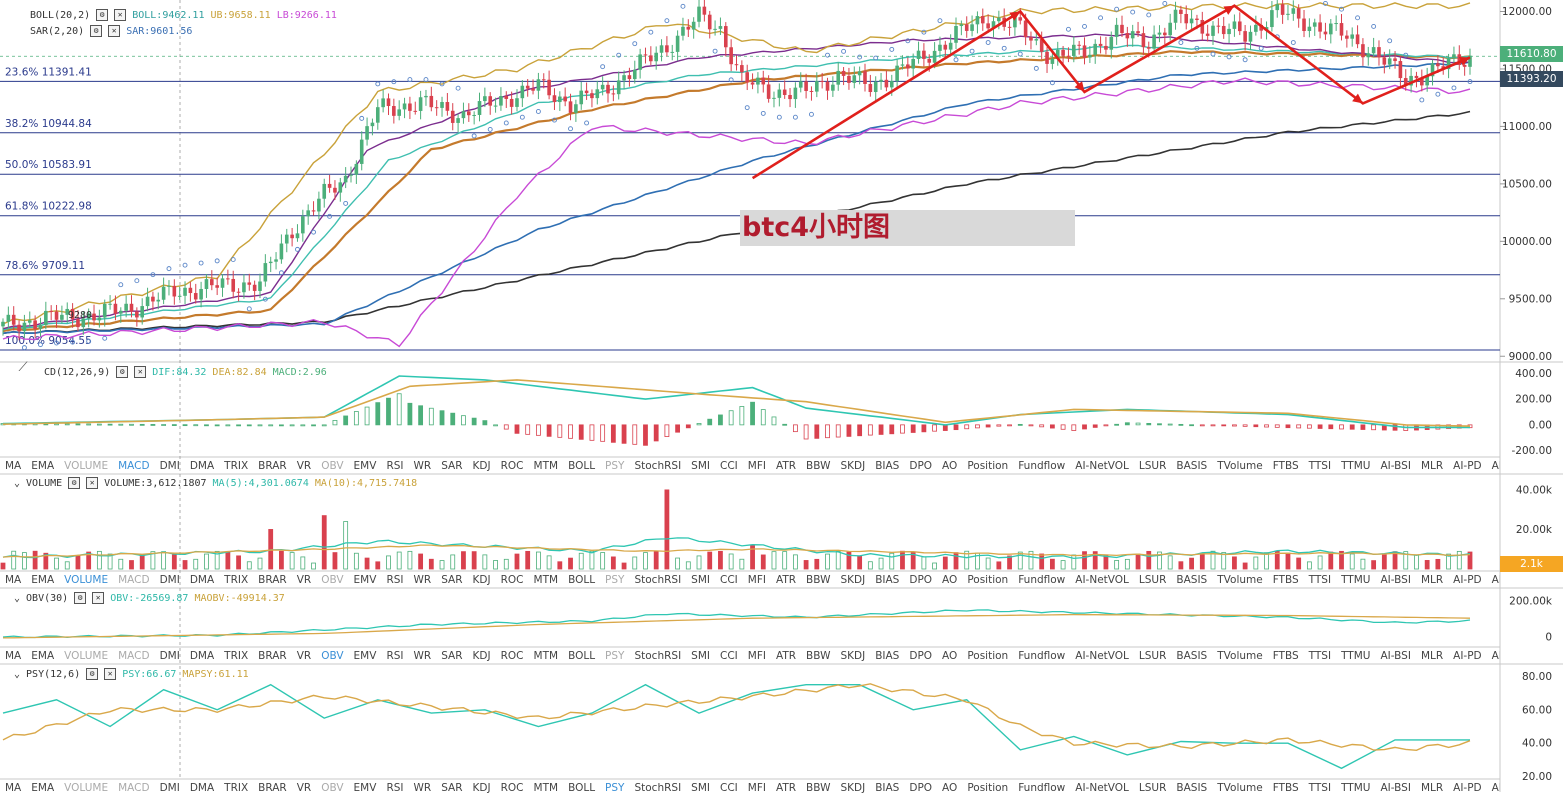  What do you see at coordinates (236, 788) in the screenshot?
I see `indicator-tab-trix: TRIX` at bounding box center [236, 788].